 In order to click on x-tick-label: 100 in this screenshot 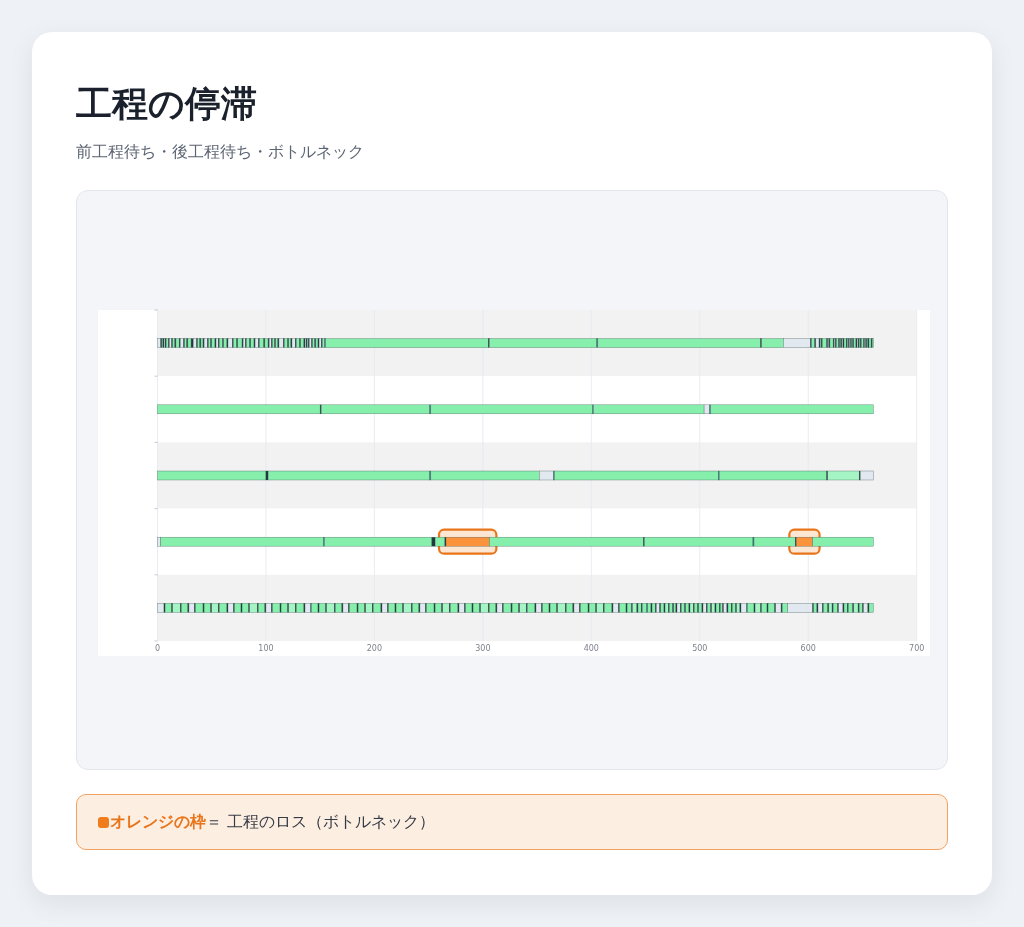, I will do `click(266, 648)`.